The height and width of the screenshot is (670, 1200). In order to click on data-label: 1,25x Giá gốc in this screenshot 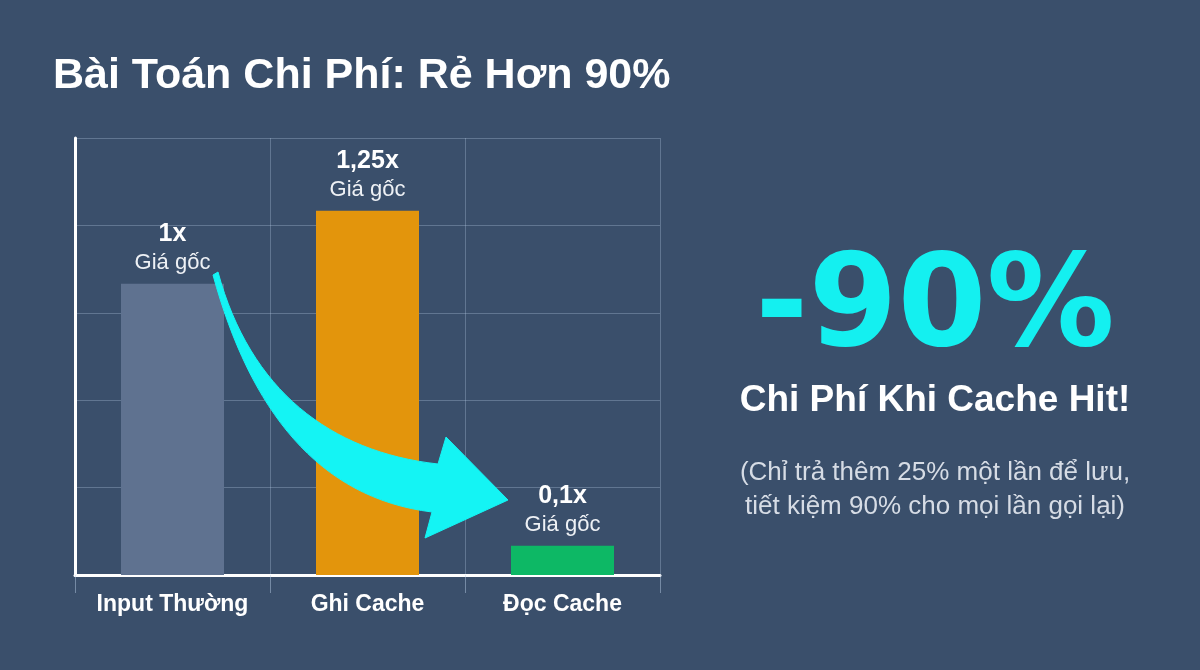, I will do `click(367, 173)`.